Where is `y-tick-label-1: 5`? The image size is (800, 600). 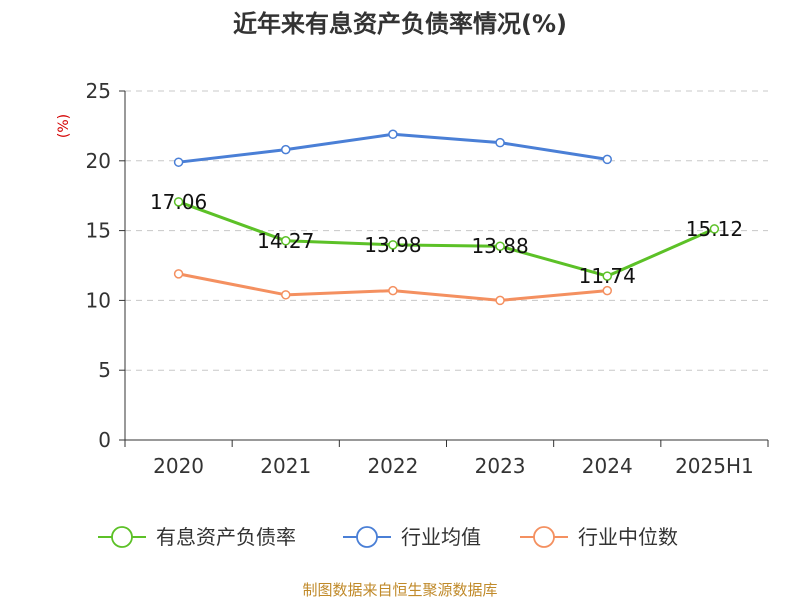
y-tick-label-1: 5 is located at coordinates (104, 370).